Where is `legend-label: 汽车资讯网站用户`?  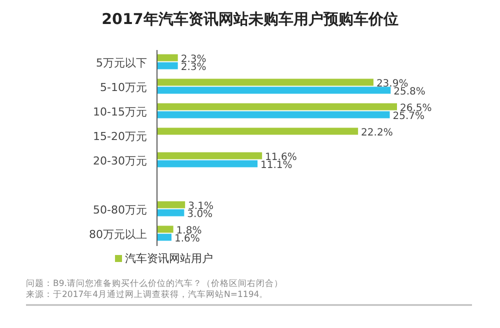
legend-label: 汽车资讯网站用户 is located at coordinates (169, 258).